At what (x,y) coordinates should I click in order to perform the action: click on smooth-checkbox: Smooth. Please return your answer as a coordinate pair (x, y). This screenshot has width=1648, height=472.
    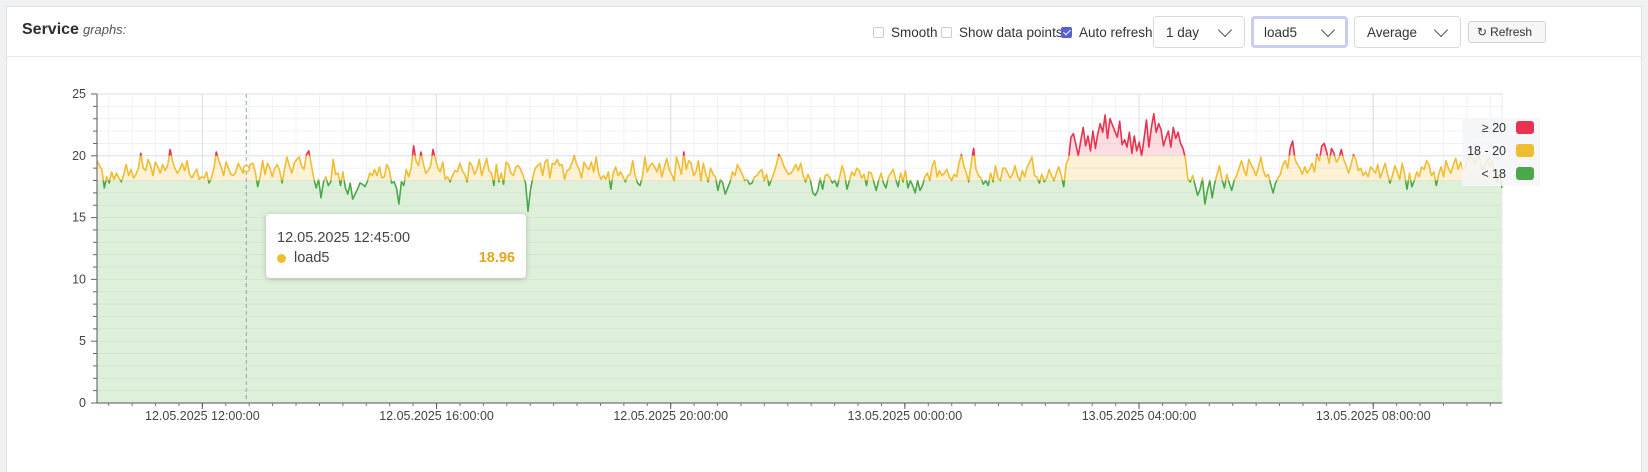
    Looking at the image, I should click on (905, 32).